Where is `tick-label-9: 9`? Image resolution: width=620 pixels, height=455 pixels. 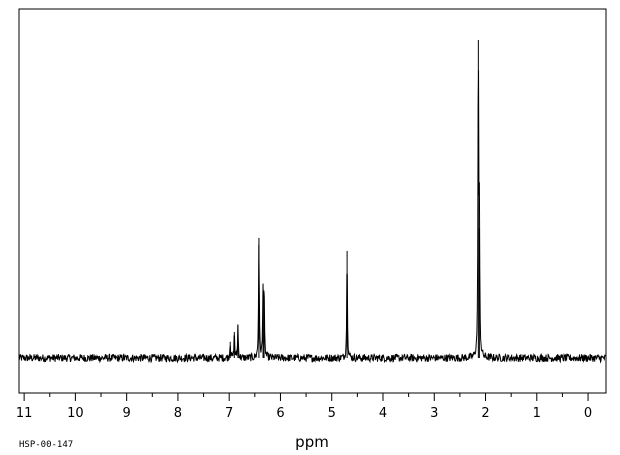 tick-label-9: 9 is located at coordinates (127, 413).